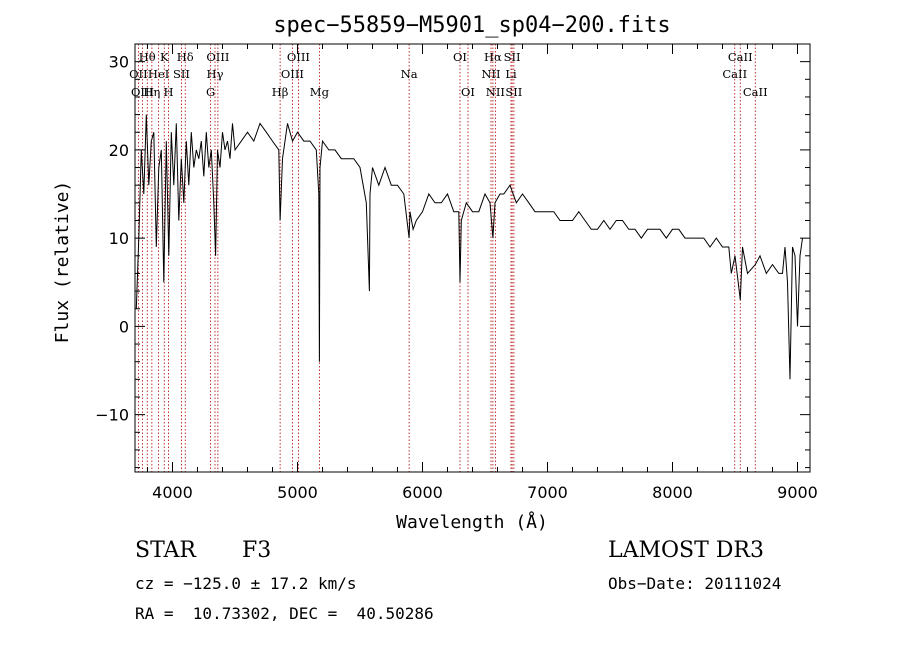 The height and width of the screenshot is (649, 900). Describe the element at coordinates (158, 74) in the screenshot. I see `line-label-10: HeI` at that location.